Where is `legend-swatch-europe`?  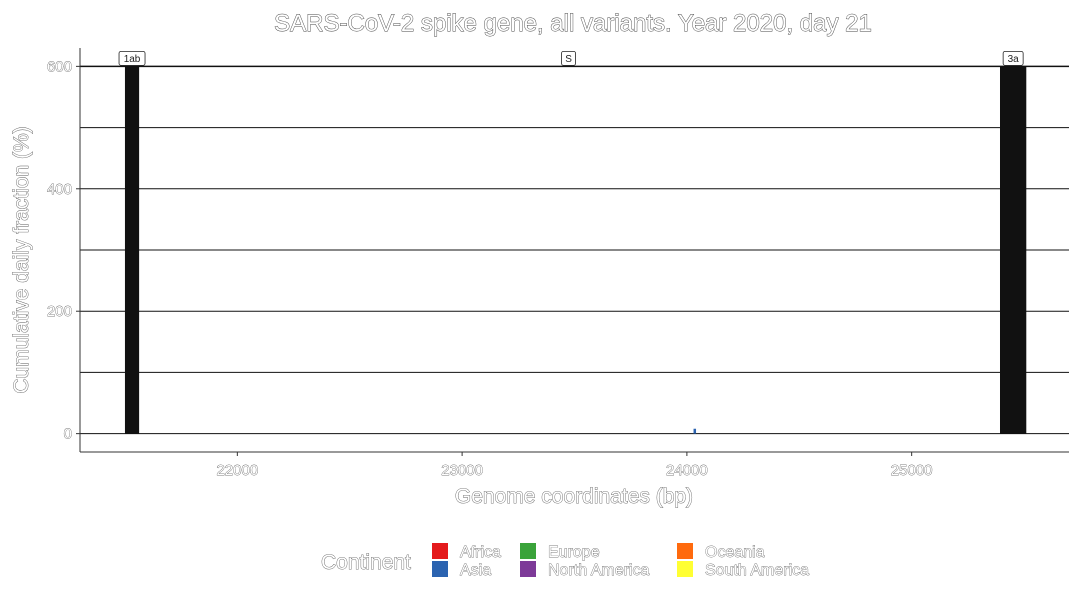
legend-swatch-europe is located at coordinates (528, 551).